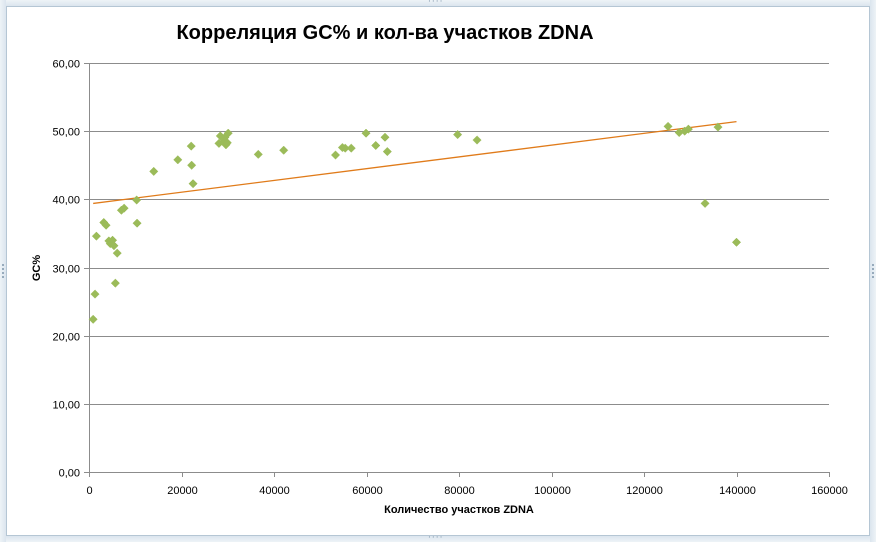 Image resolution: width=876 pixels, height=543 pixels. I want to click on y-tick-label: 10,00, so click(66, 406).